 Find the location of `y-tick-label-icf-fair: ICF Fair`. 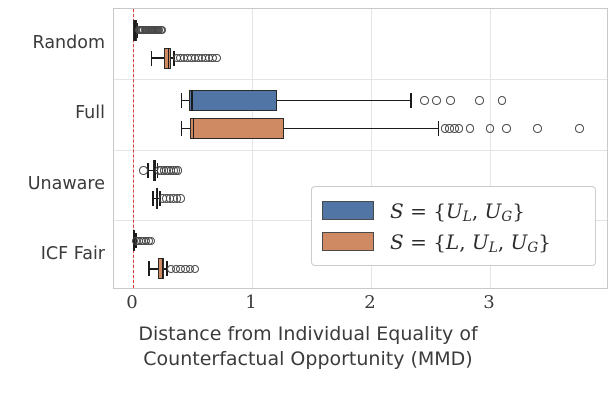

y-tick-label-icf-fair: ICF Fair is located at coordinates (72, 253).